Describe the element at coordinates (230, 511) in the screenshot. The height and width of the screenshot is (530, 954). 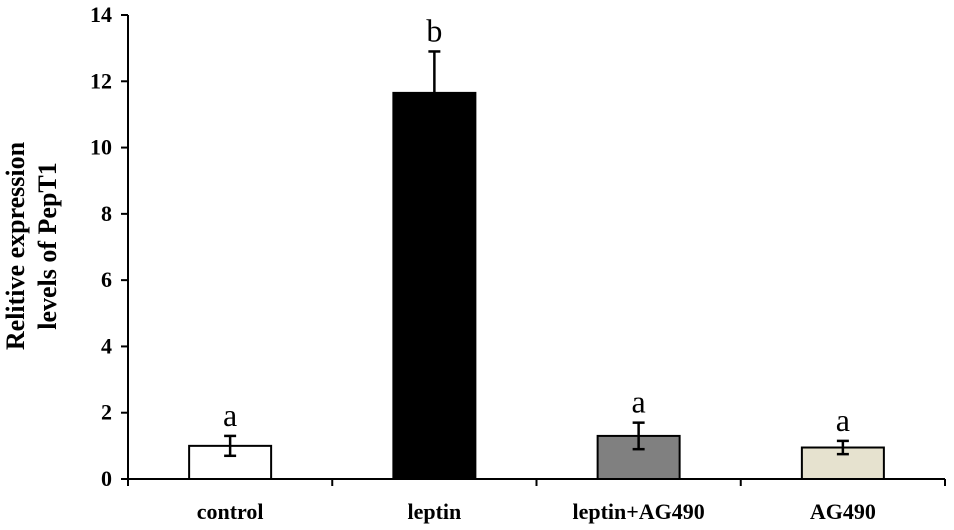
I see `x-category-label: control` at that location.